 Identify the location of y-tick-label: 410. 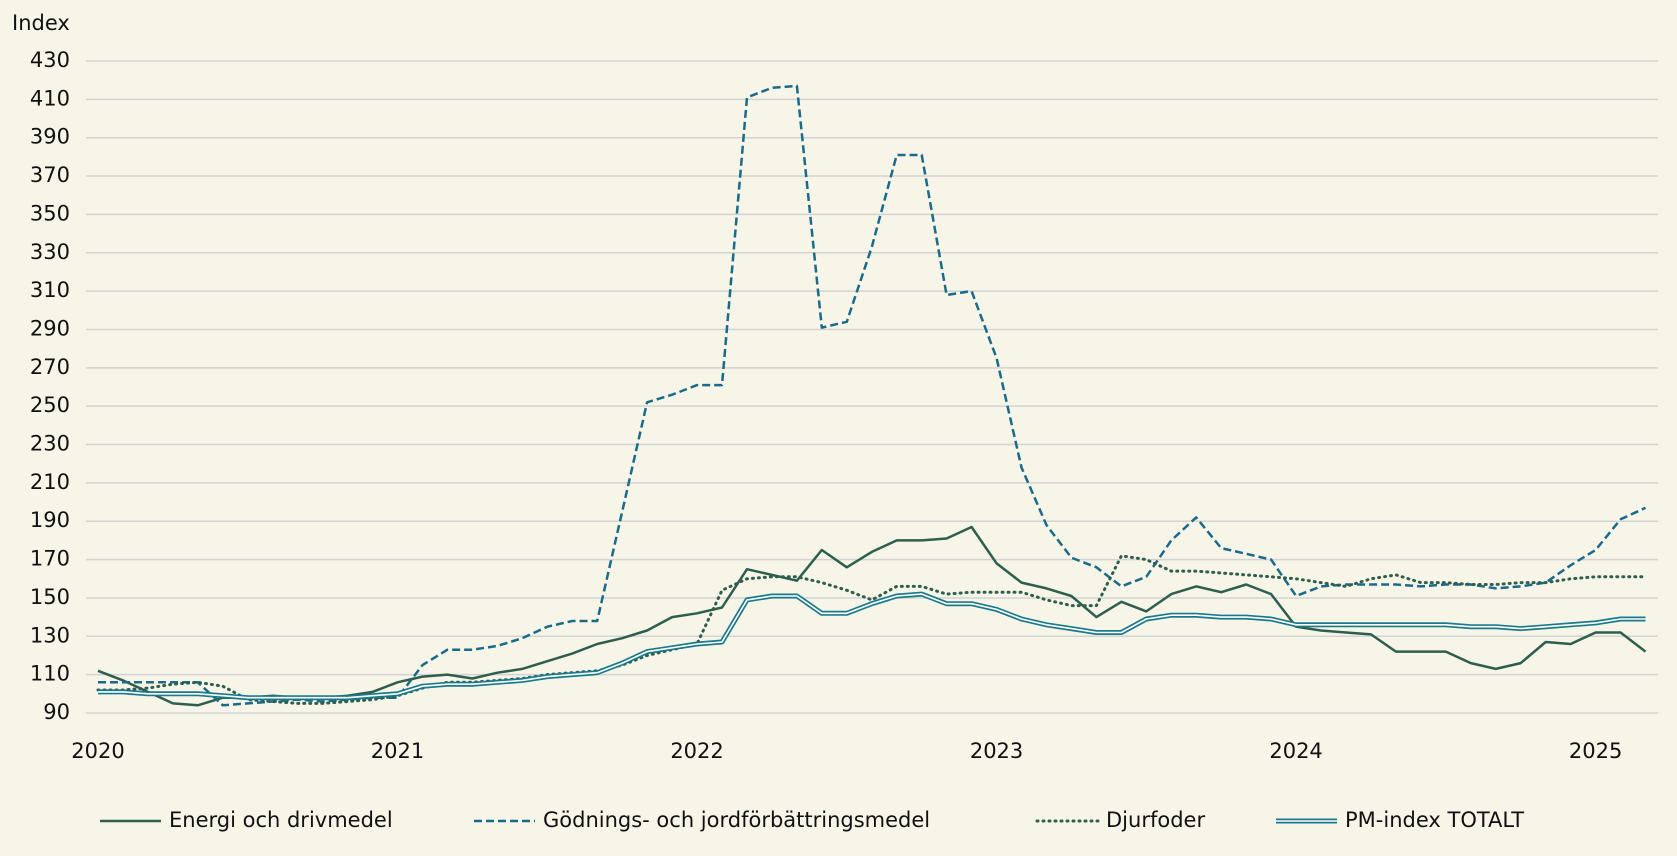
(50, 98).